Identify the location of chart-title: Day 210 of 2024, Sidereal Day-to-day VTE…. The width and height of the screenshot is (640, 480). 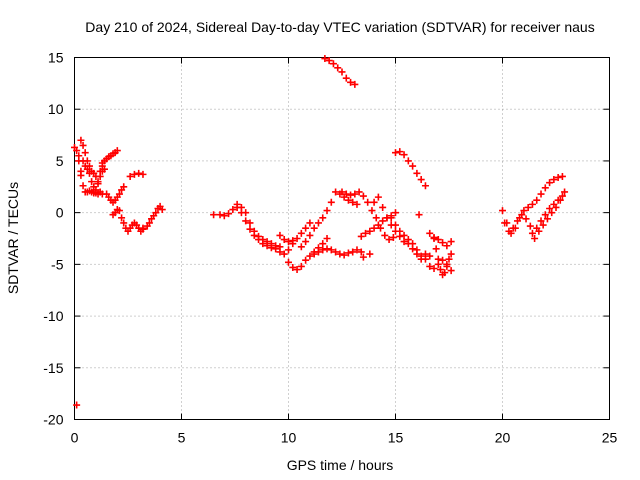
(339, 27).